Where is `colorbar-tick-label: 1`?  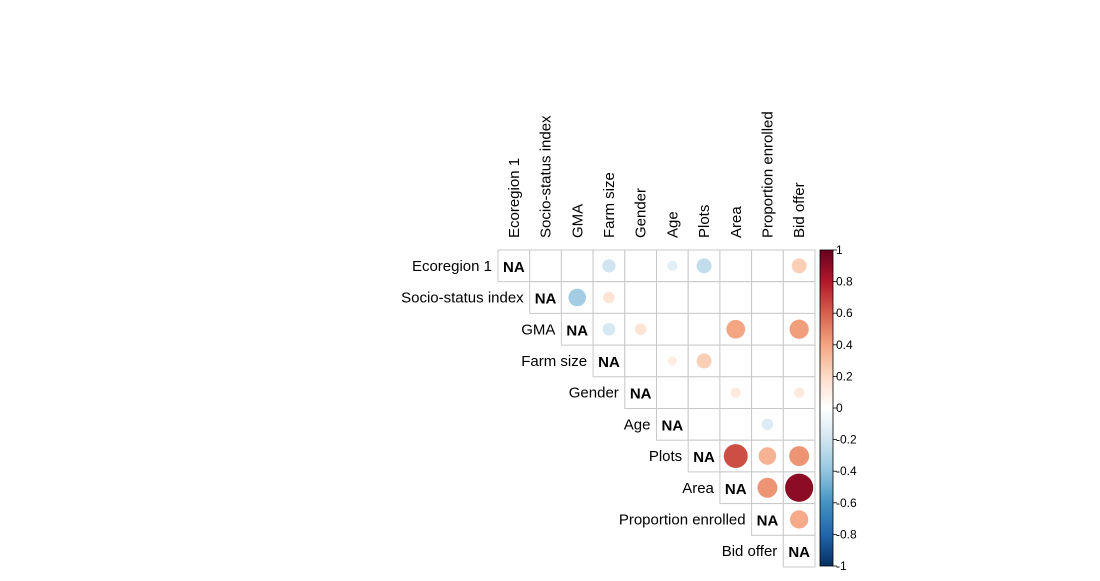 colorbar-tick-label: 1 is located at coordinates (839, 250).